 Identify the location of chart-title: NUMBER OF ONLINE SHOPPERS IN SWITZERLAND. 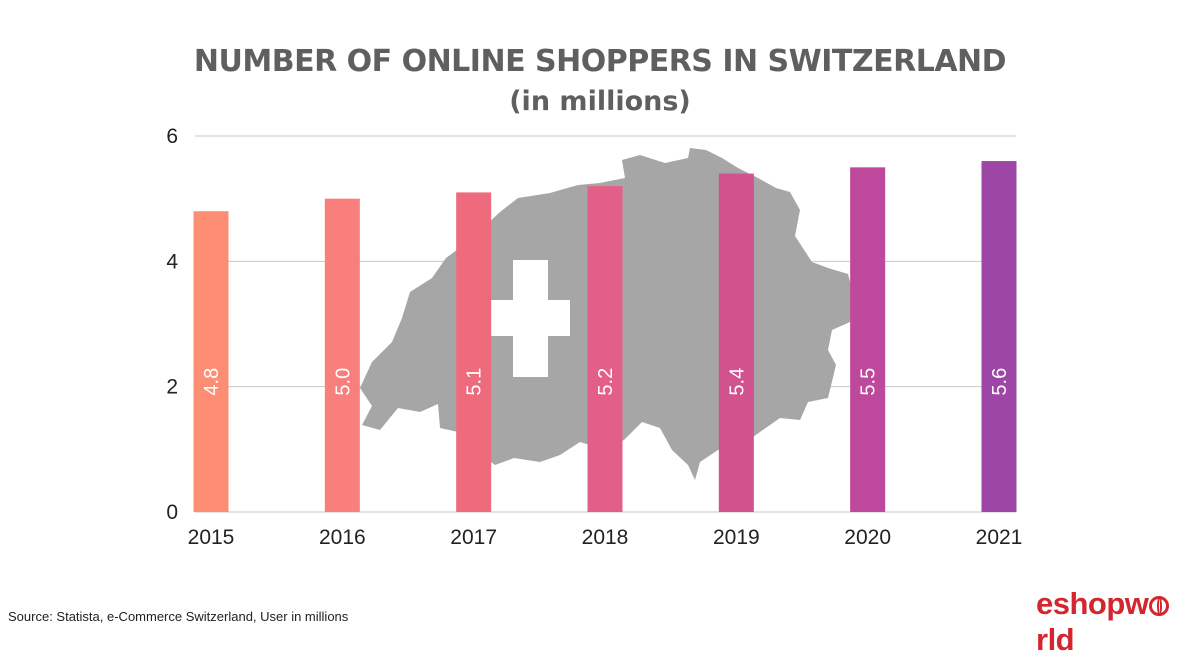
(600, 61).